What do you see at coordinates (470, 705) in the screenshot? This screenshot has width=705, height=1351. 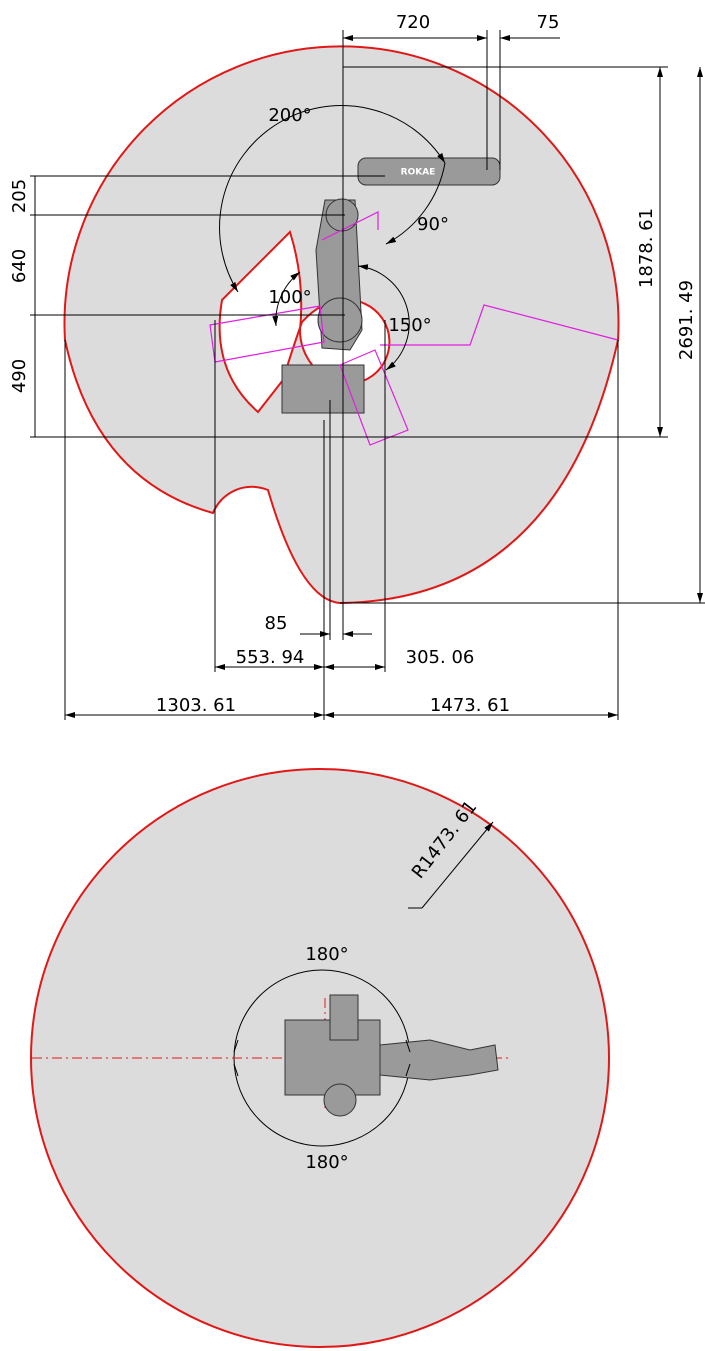 I see `dimension-label: 1473. 61` at bounding box center [470, 705].